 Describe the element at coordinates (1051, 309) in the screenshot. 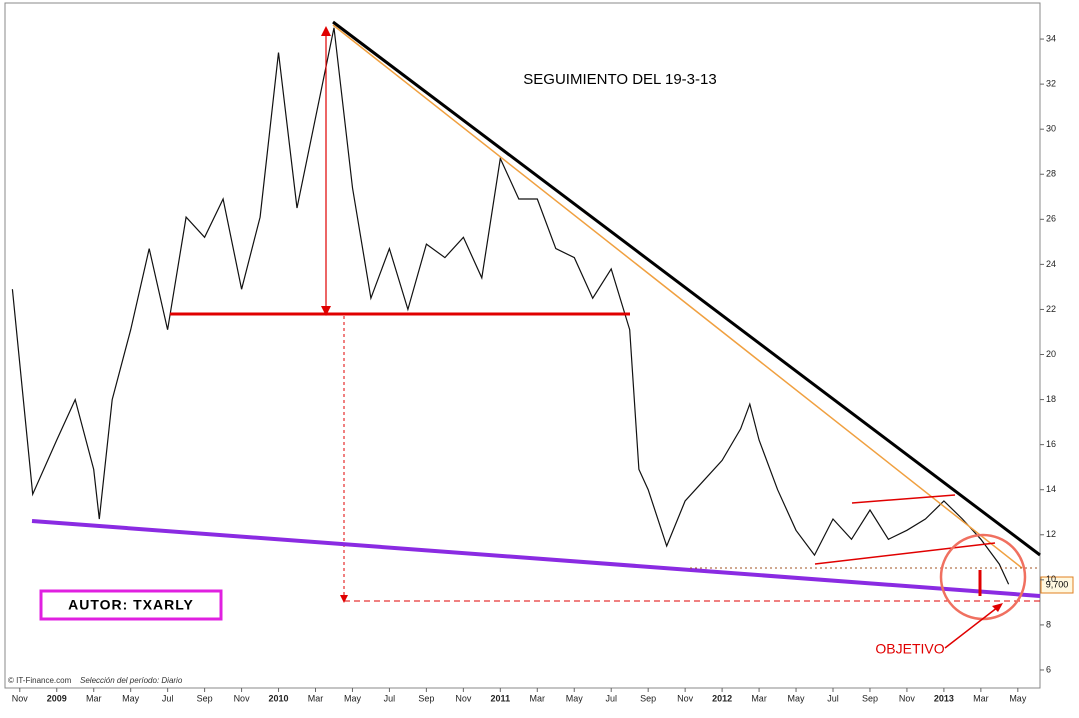

I see `y-tick-label: 22` at that location.